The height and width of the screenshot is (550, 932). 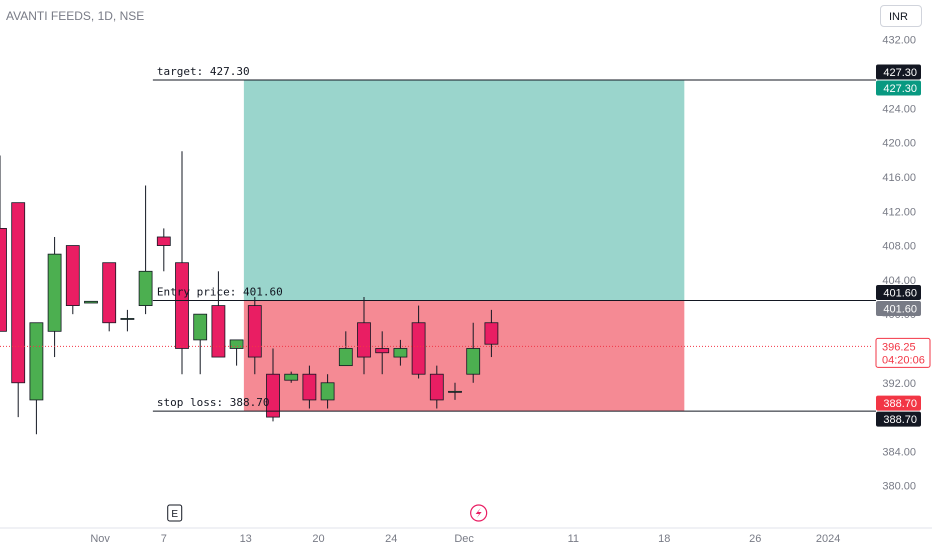 I want to click on time-axis: 3Nov7132024Dec1118262024, so click(x=466, y=536).